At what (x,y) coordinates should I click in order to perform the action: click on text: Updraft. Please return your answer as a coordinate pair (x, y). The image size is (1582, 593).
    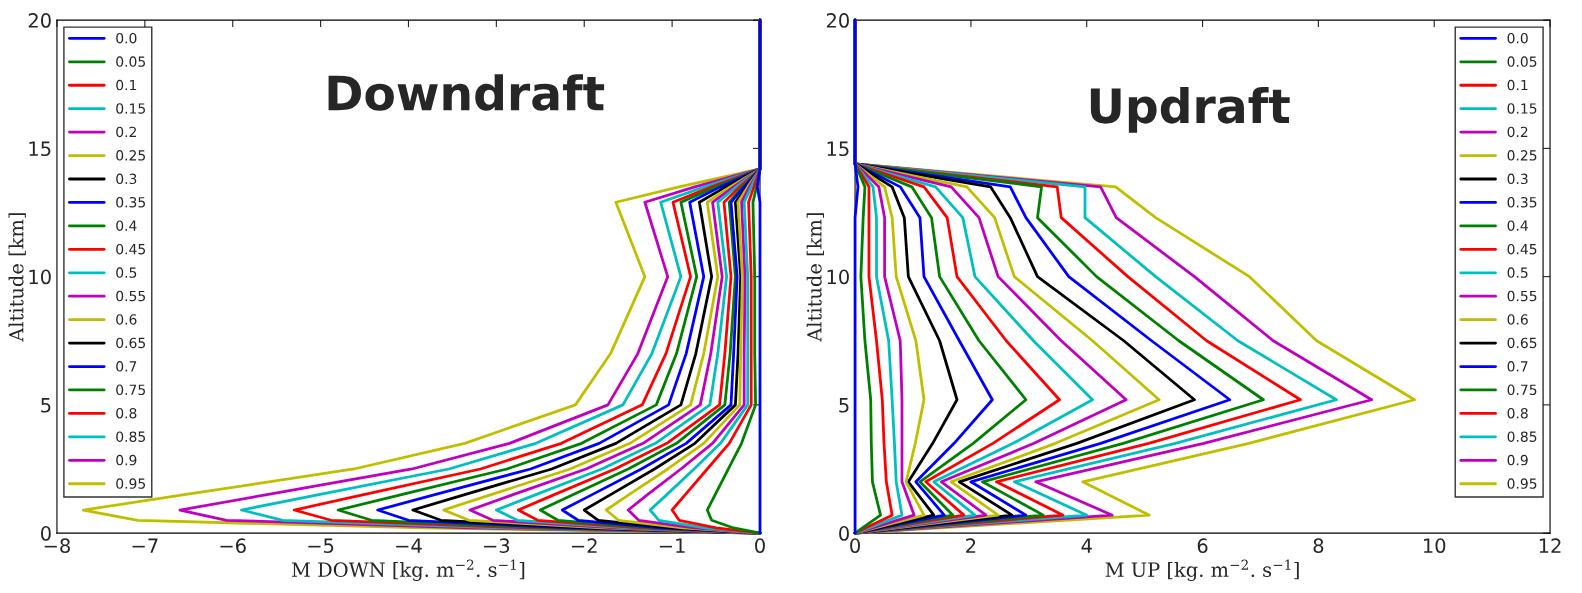
    Looking at the image, I should click on (1190, 110).